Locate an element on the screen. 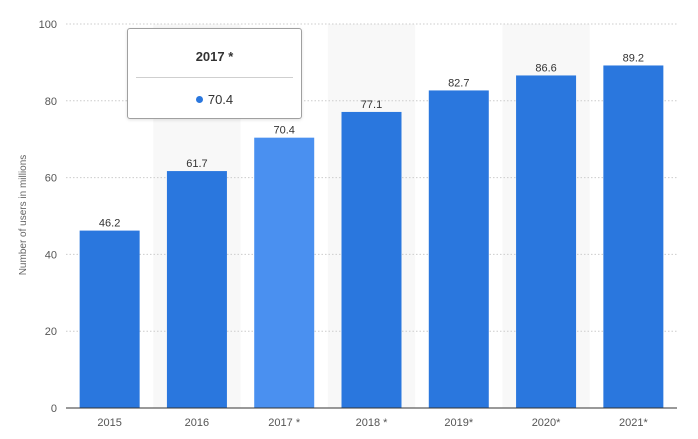  tooltip: 2017 * 70.4 is located at coordinates (214, 73).